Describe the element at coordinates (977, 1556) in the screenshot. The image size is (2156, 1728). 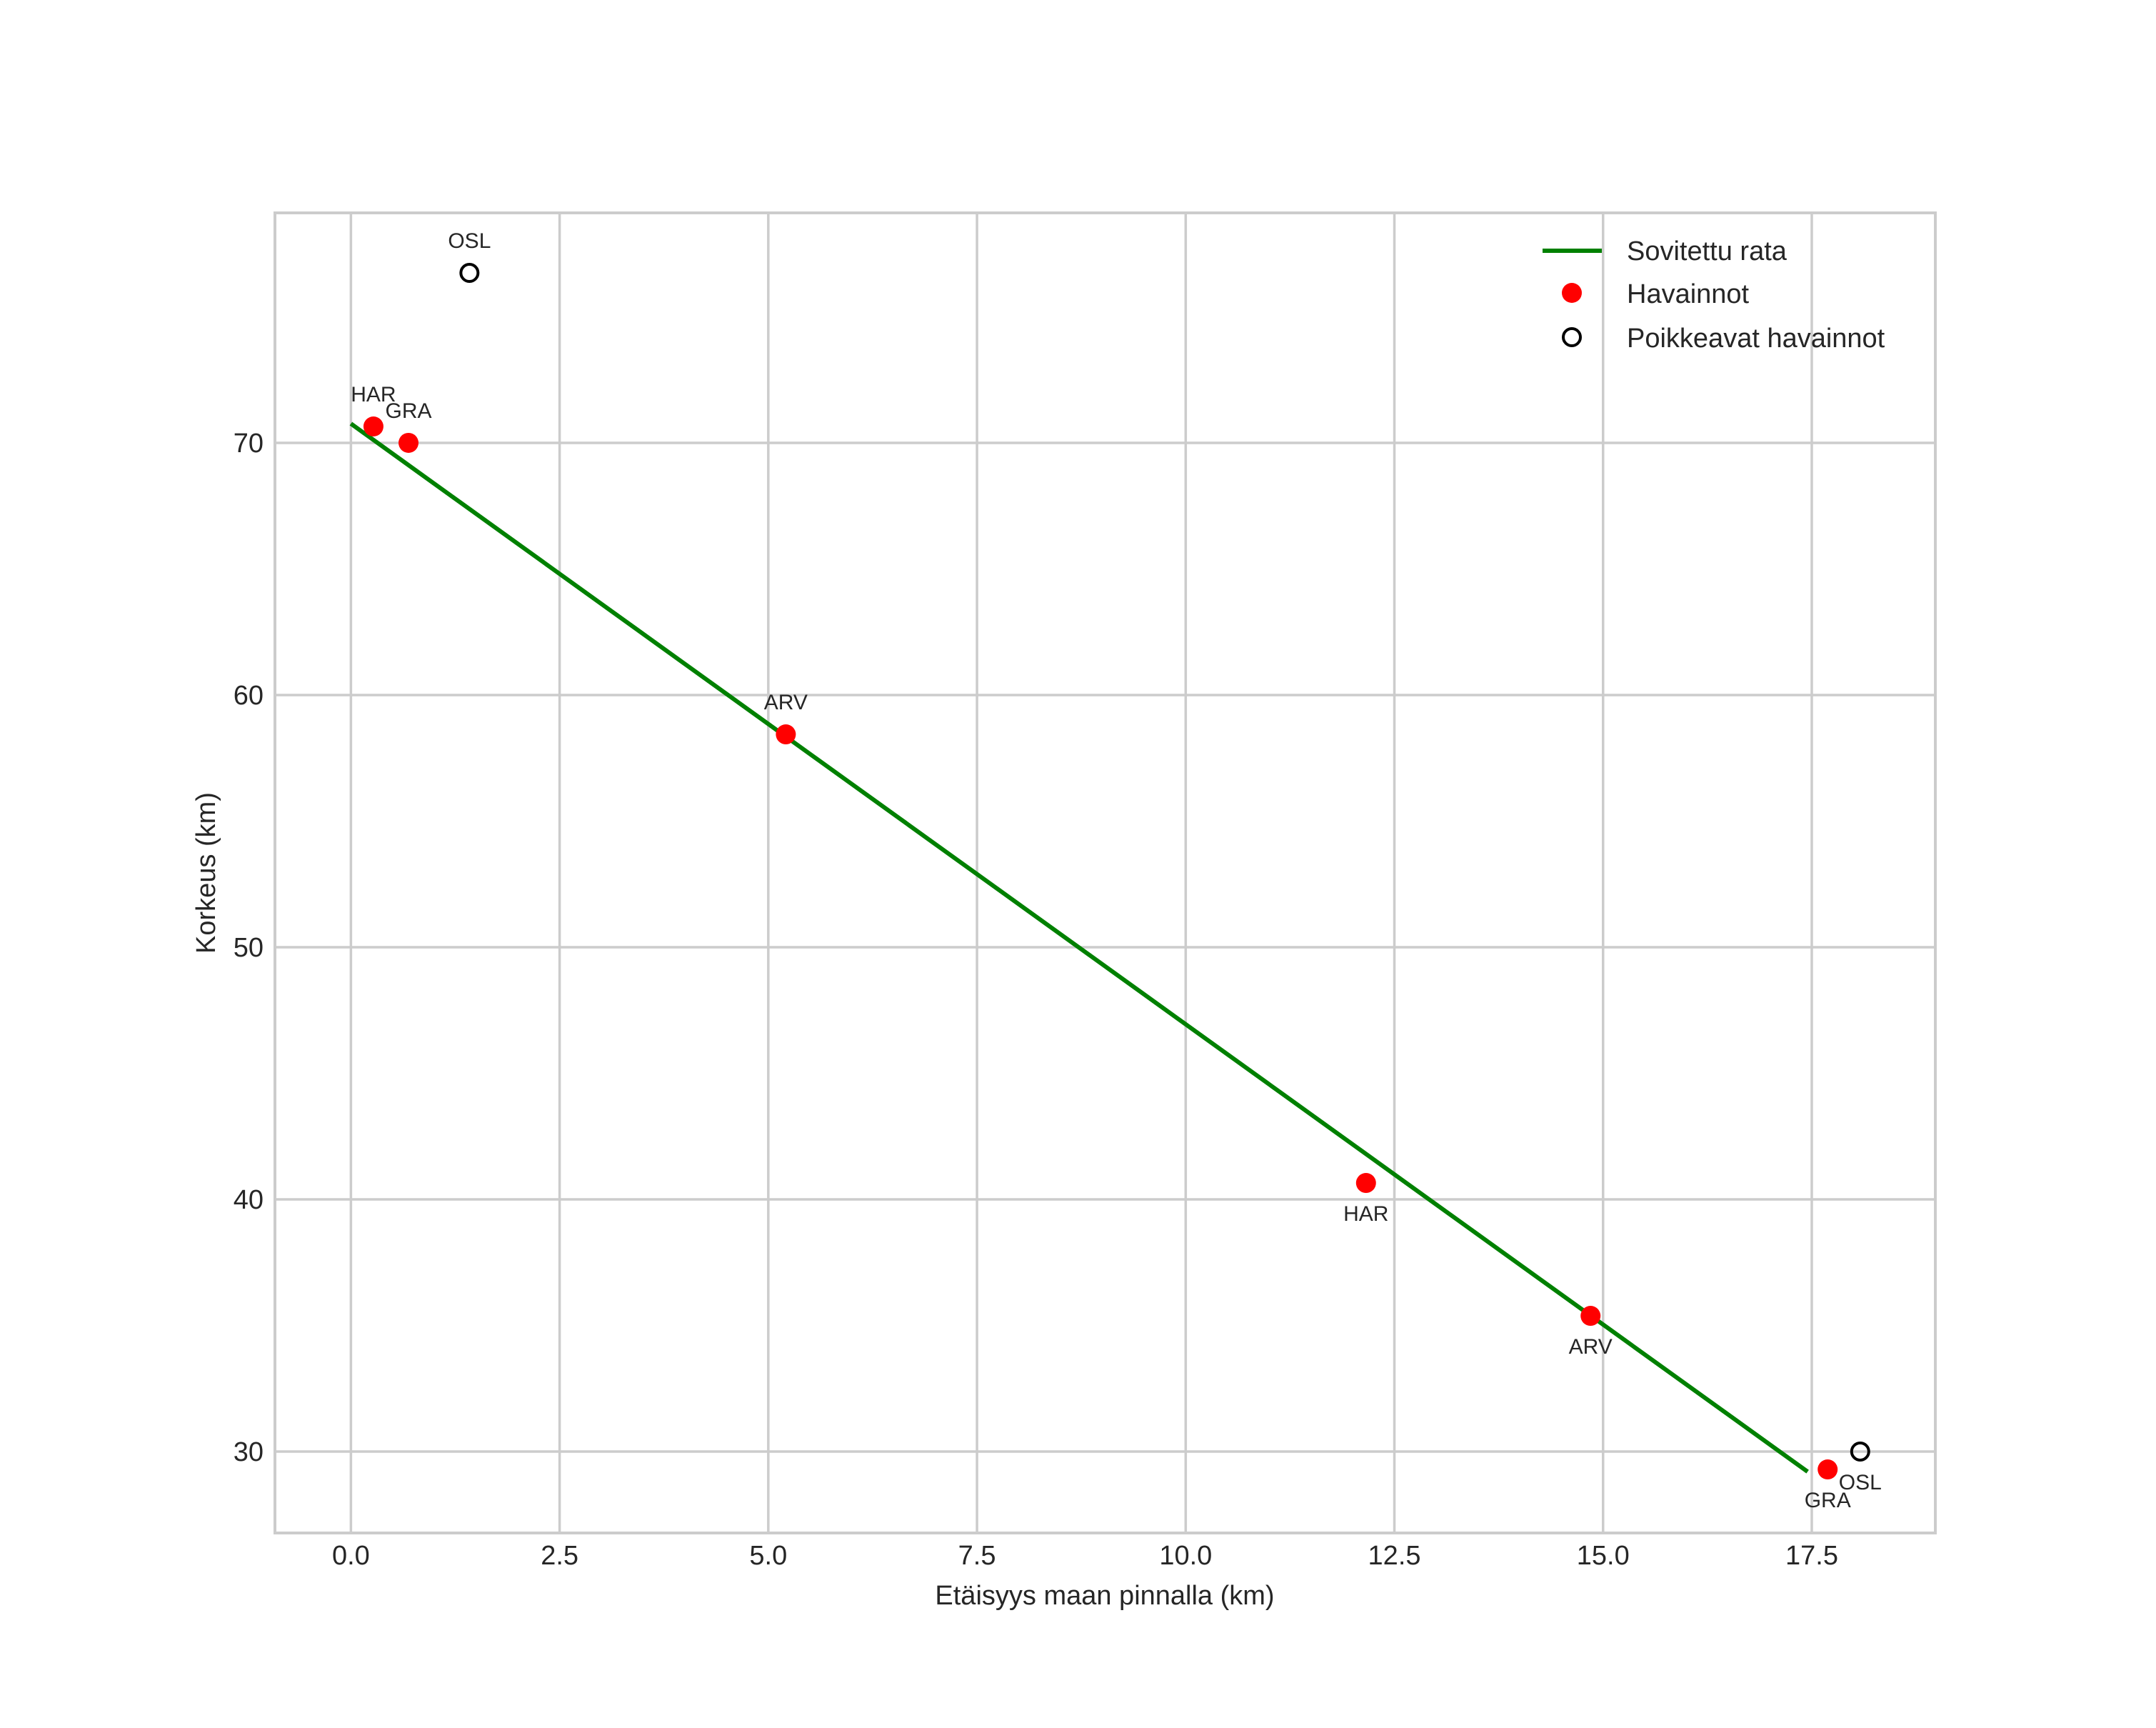
I see `x-tick-label: 7.5` at that location.